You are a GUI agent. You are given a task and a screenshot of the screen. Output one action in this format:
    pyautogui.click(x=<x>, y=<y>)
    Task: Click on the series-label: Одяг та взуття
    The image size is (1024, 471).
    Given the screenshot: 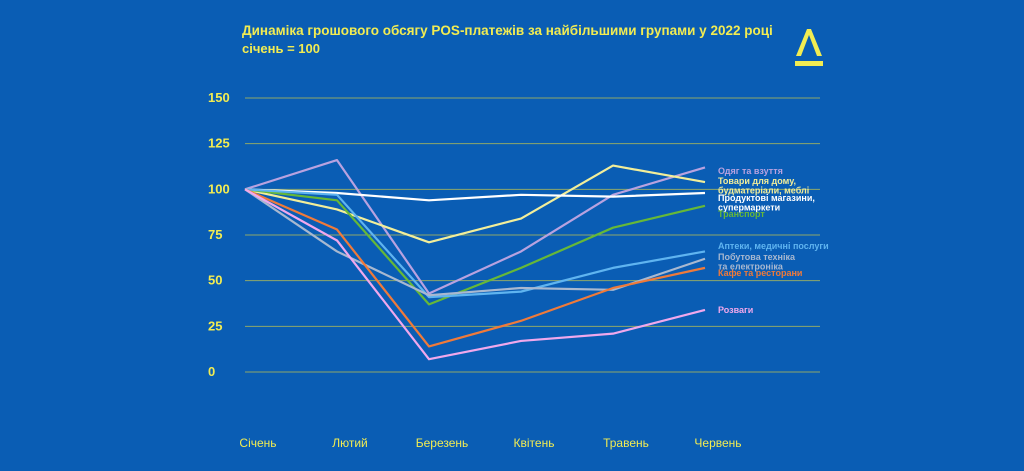 What is the action you would take?
    pyautogui.click(x=750, y=171)
    